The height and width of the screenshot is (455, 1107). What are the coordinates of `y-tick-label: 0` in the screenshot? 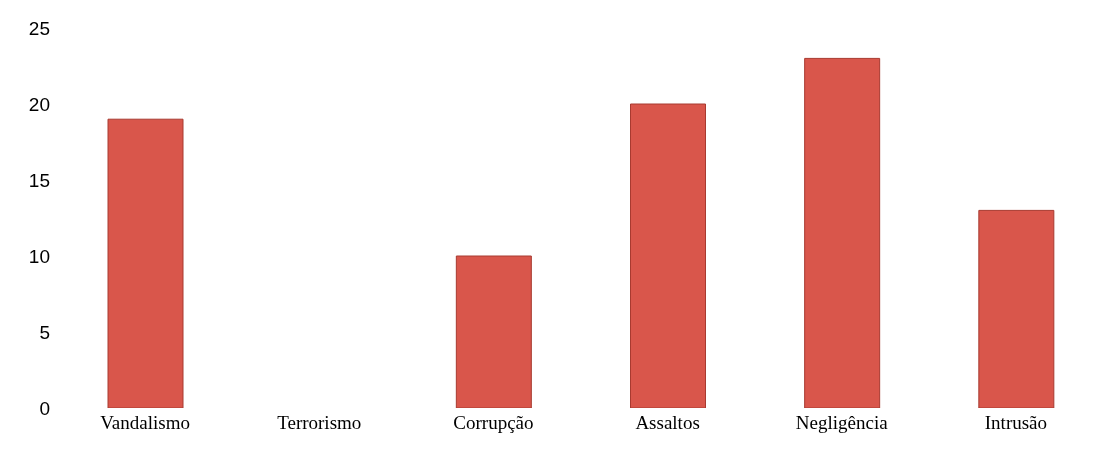 It's located at (44, 408).